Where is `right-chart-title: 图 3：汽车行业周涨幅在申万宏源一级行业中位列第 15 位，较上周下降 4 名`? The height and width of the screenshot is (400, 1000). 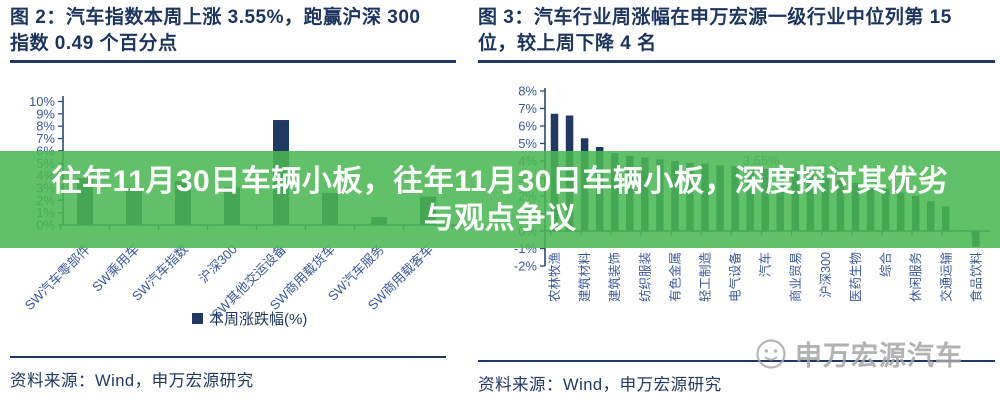
right-chart-title: 图 3：汽车行业周涨幅在申万宏源一级行业中位列第 15 位，较上周下降 4 名 is located at coordinates (736, 34).